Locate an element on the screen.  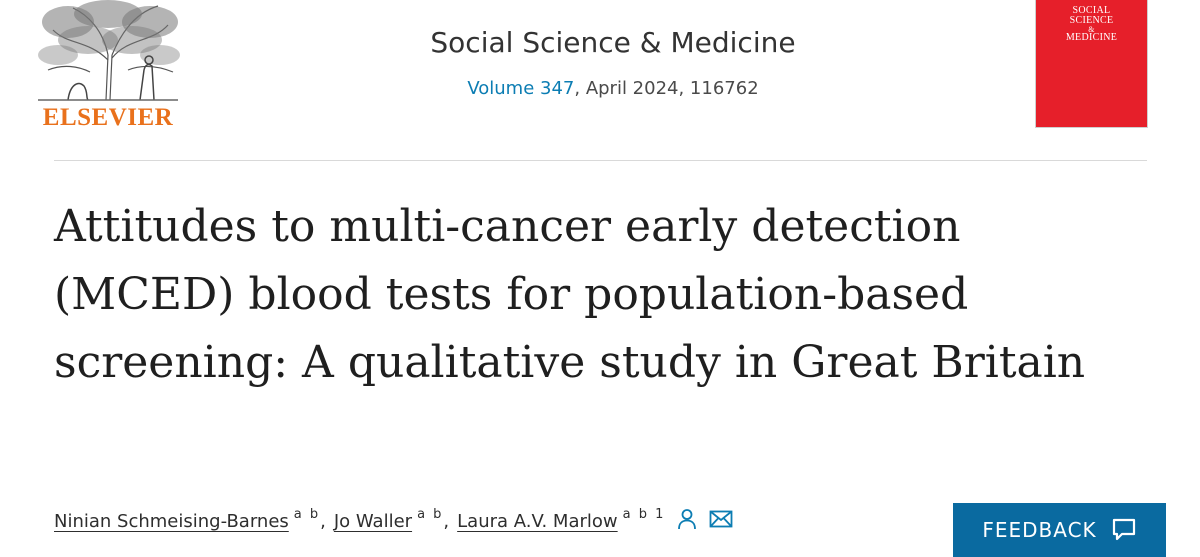
feedback-label: FEEDBACK is located at coordinates (1039, 530).